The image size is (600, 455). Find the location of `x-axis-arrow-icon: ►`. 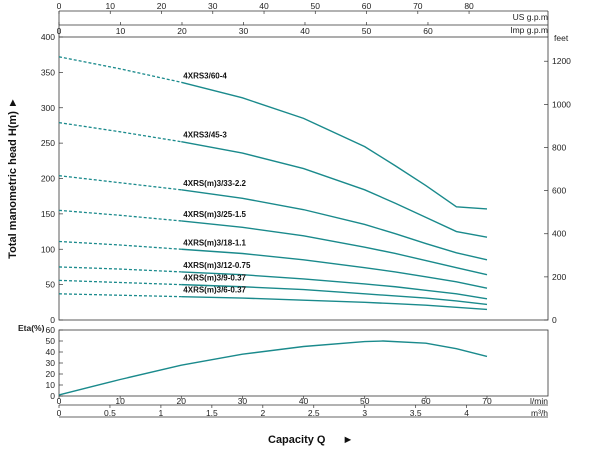

x-axis-arrow-icon: ► is located at coordinates (348, 440).